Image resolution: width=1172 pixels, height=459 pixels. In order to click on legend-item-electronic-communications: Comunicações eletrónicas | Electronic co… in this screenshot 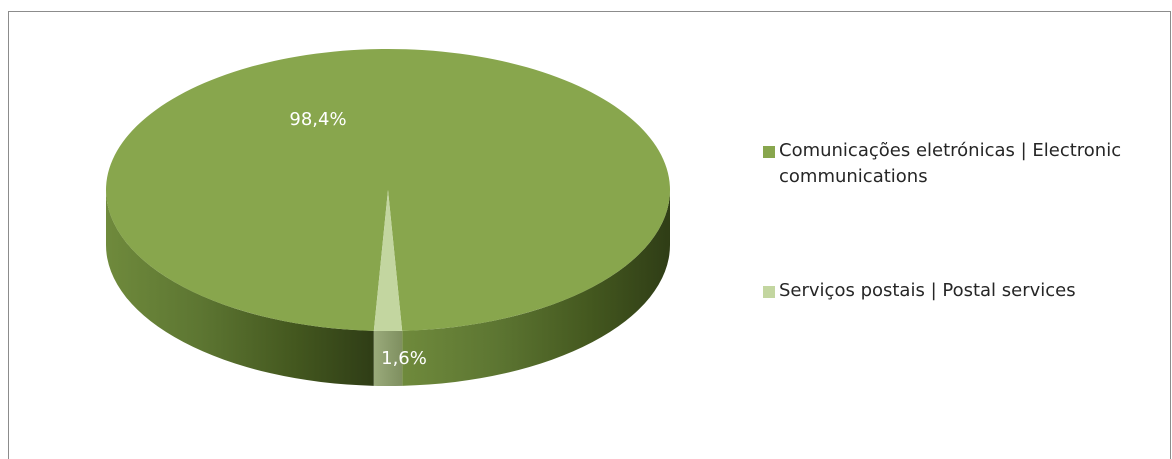, I will do `click(963, 164)`.